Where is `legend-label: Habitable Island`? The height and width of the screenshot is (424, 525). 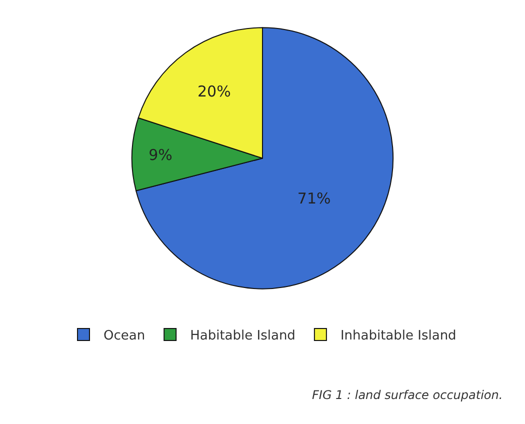 legend-label: Habitable Island is located at coordinates (243, 336).